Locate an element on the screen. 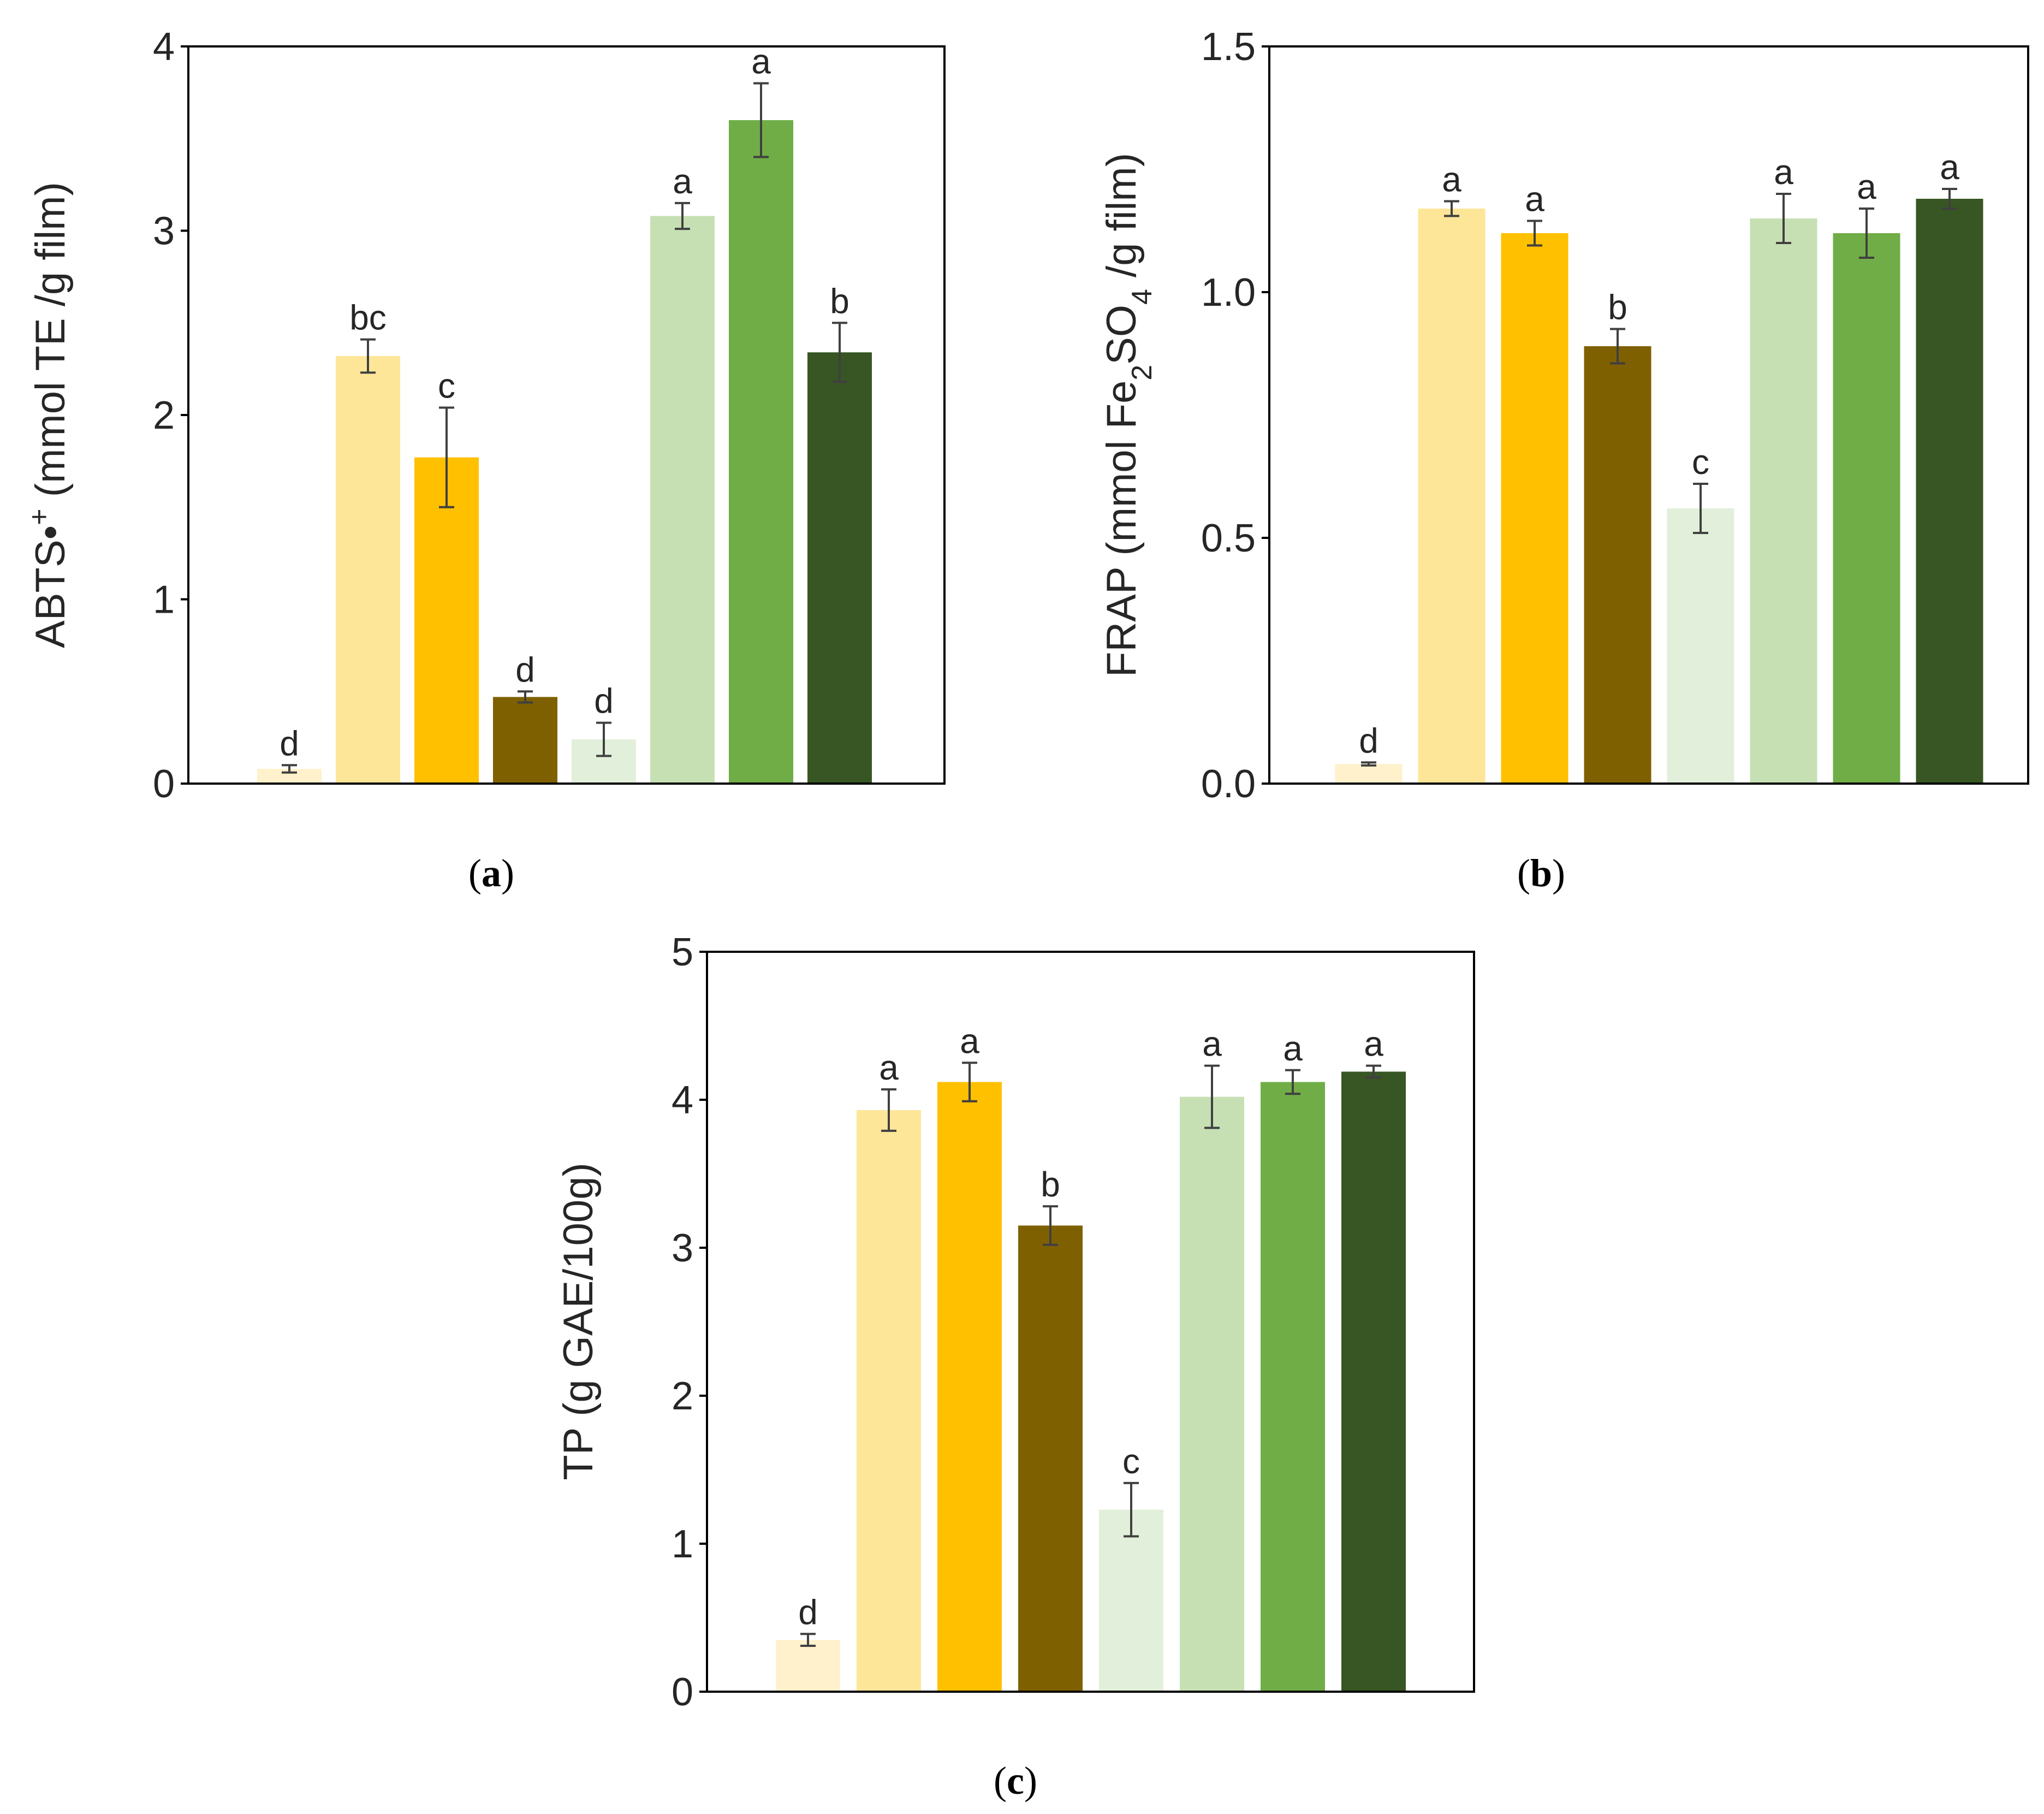  panel-a-y-ticks: 0 1 2 3 4 is located at coordinates (170, 416).